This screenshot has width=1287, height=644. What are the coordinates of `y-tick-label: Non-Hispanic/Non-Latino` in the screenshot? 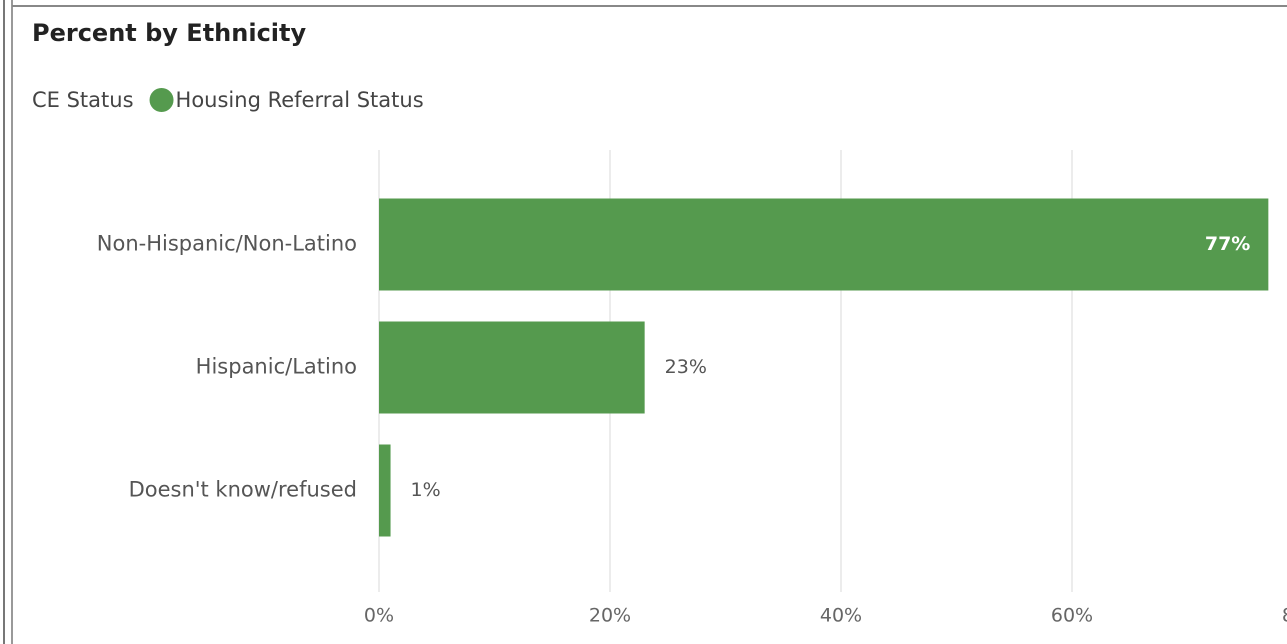 It's located at (227, 244).